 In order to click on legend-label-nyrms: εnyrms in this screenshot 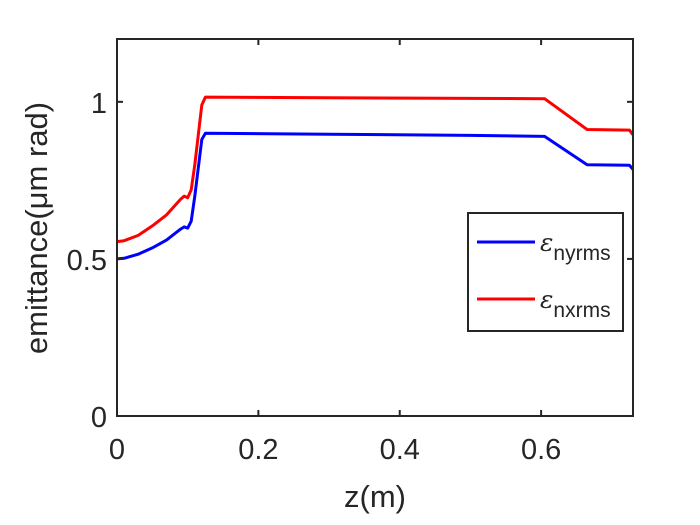, I will do `click(575, 246)`.